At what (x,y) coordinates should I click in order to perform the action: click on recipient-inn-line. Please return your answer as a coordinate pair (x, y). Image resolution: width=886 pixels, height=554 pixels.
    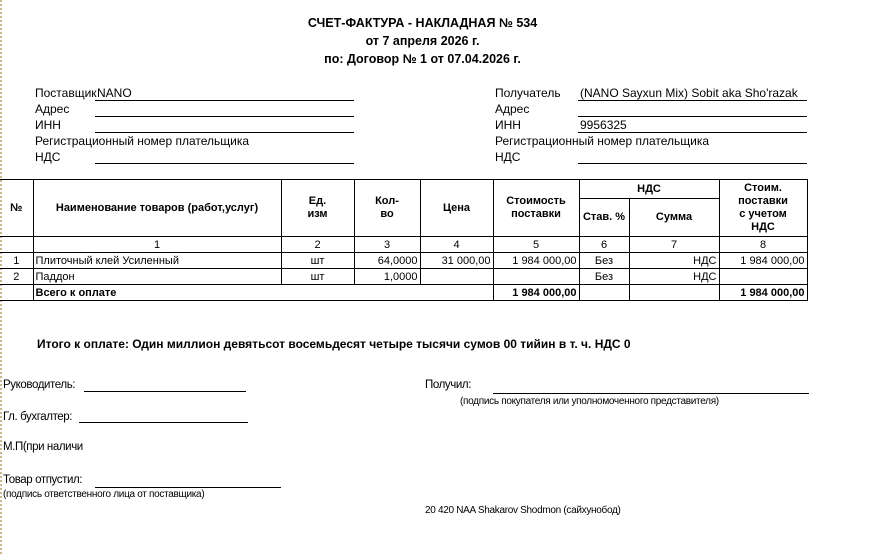
    Looking at the image, I should click on (692, 132).